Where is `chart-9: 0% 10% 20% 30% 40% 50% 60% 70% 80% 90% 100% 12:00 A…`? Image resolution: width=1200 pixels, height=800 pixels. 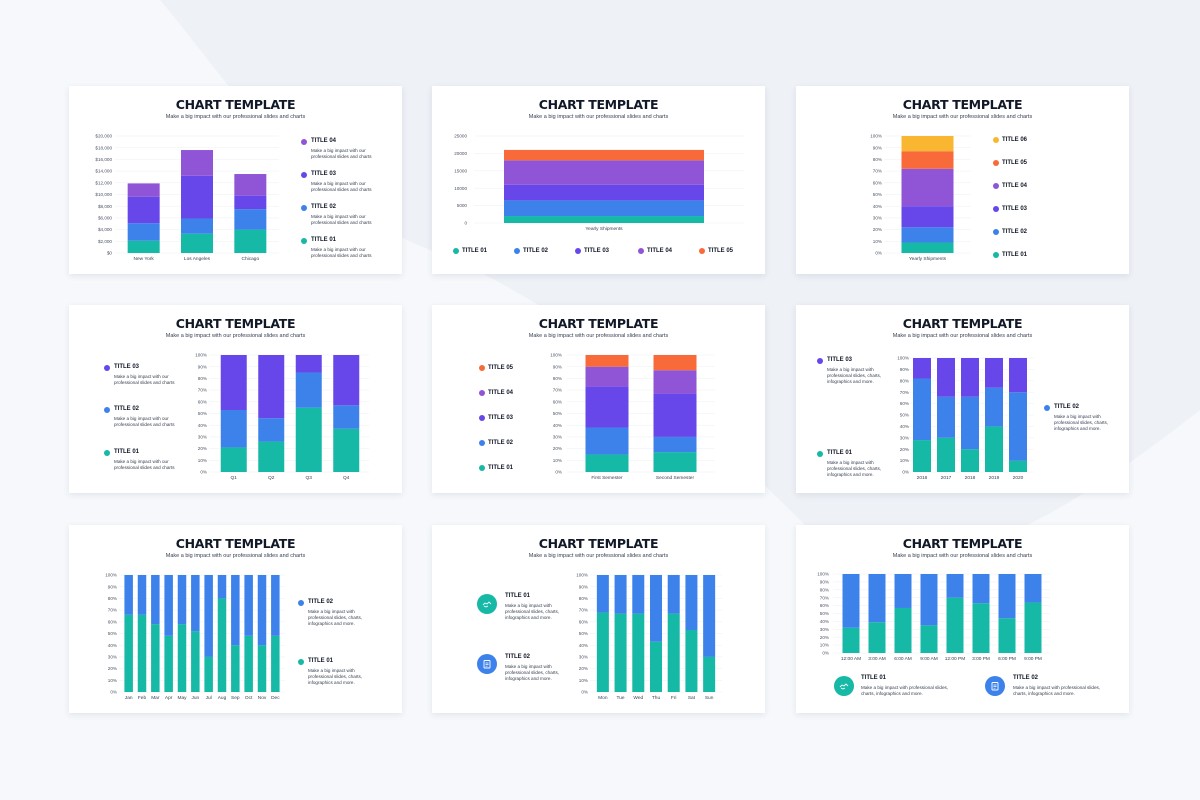 chart-9: 0% 10% 20% 30% 40% 50% 60% 70% 80% 90% 100% 12:00 A… is located at coordinates (933, 617).